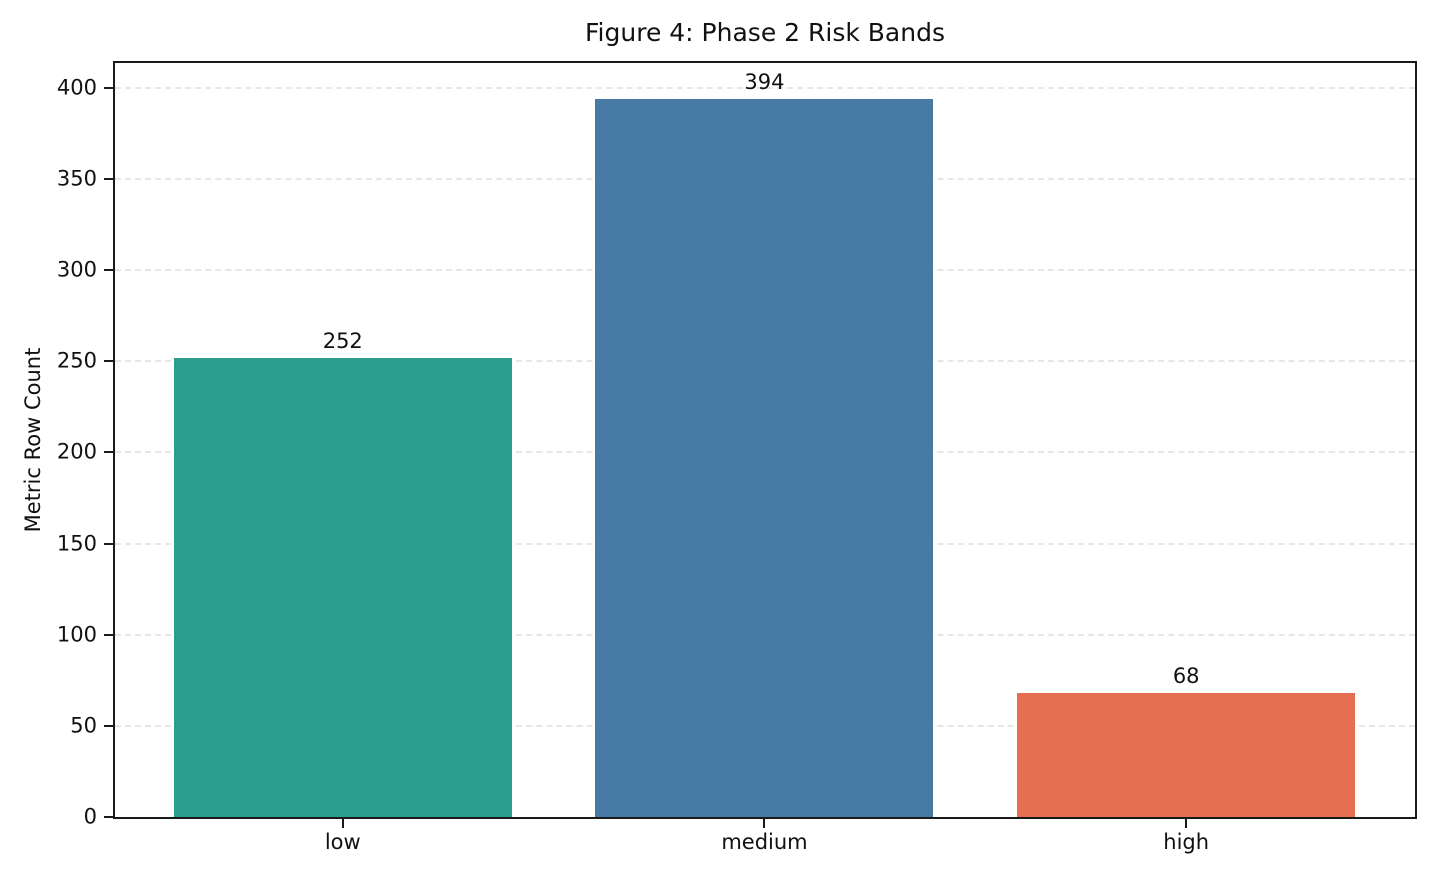  What do you see at coordinates (33, 440) in the screenshot?
I see `y-axis-label: Metric Row Count` at bounding box center [33, 440].